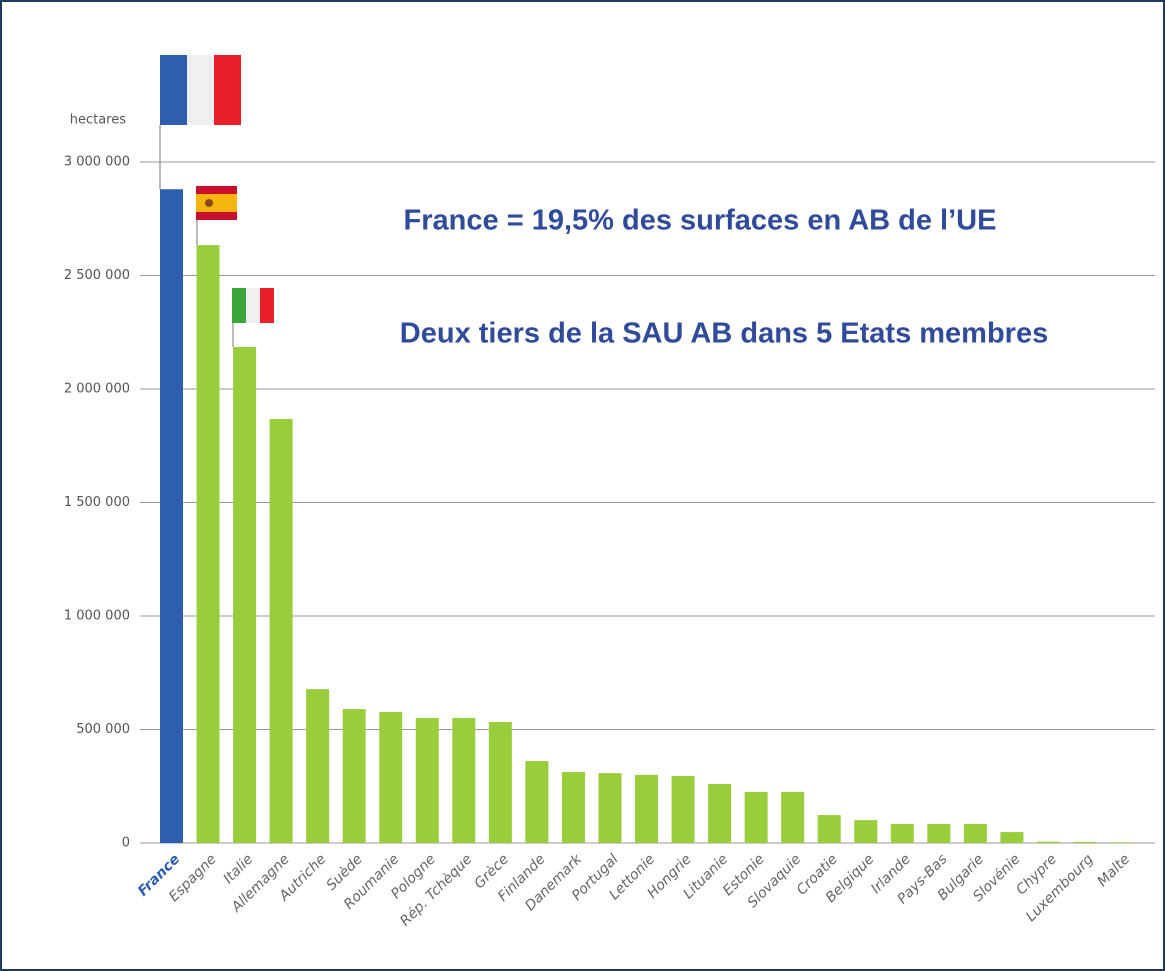 The image size is (1165, 971). What do you see at coordinates (97, 502) in the screenshot?
I see `y-tick-label: 1 500 000` at bounding box center [97, 502].